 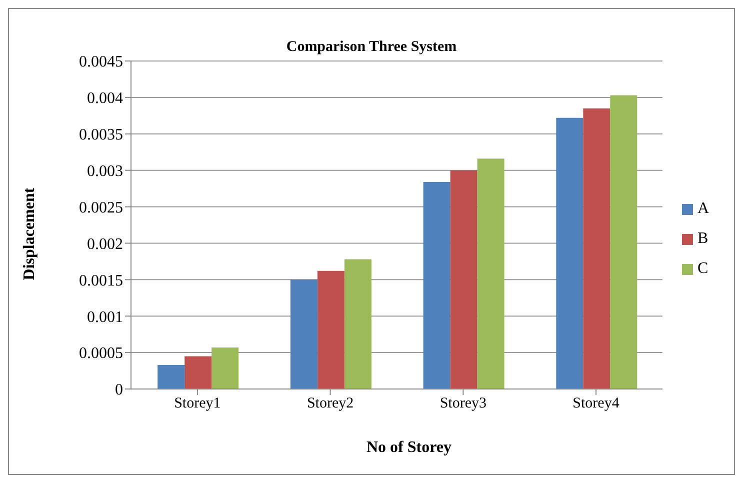 I want to click on legend-label: B, so click(x=702, y=238).